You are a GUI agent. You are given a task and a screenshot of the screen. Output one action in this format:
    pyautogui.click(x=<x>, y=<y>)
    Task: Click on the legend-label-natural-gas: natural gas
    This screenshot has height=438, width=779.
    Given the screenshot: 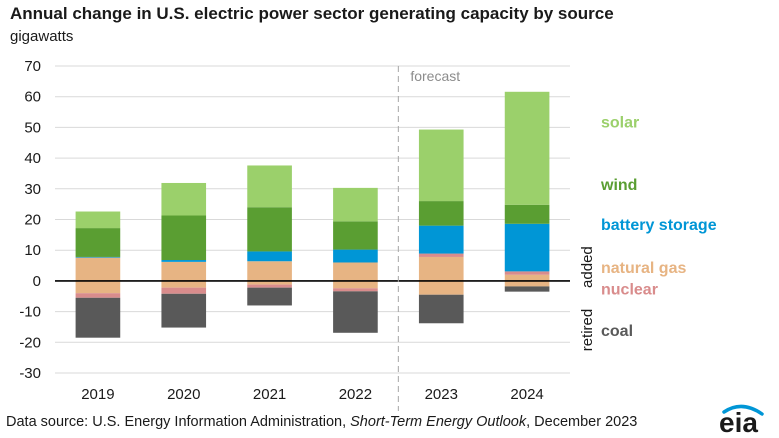 What is the action you would take?
    pyautogui.click(x=643, y=268)
    